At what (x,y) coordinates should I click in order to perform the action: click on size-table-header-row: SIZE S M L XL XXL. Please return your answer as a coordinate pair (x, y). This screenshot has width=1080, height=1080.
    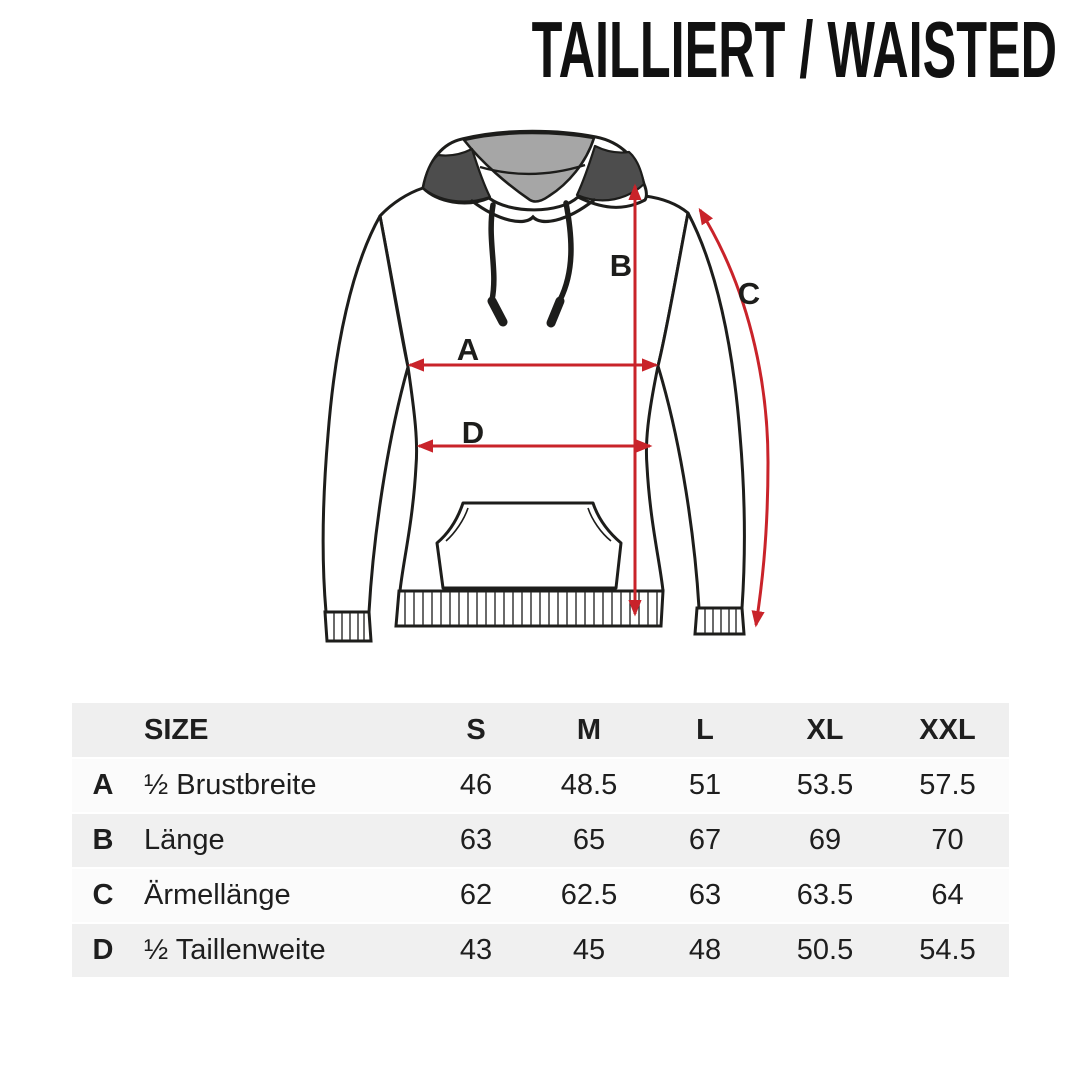
    Looking at the image, I should click on (540, 730).